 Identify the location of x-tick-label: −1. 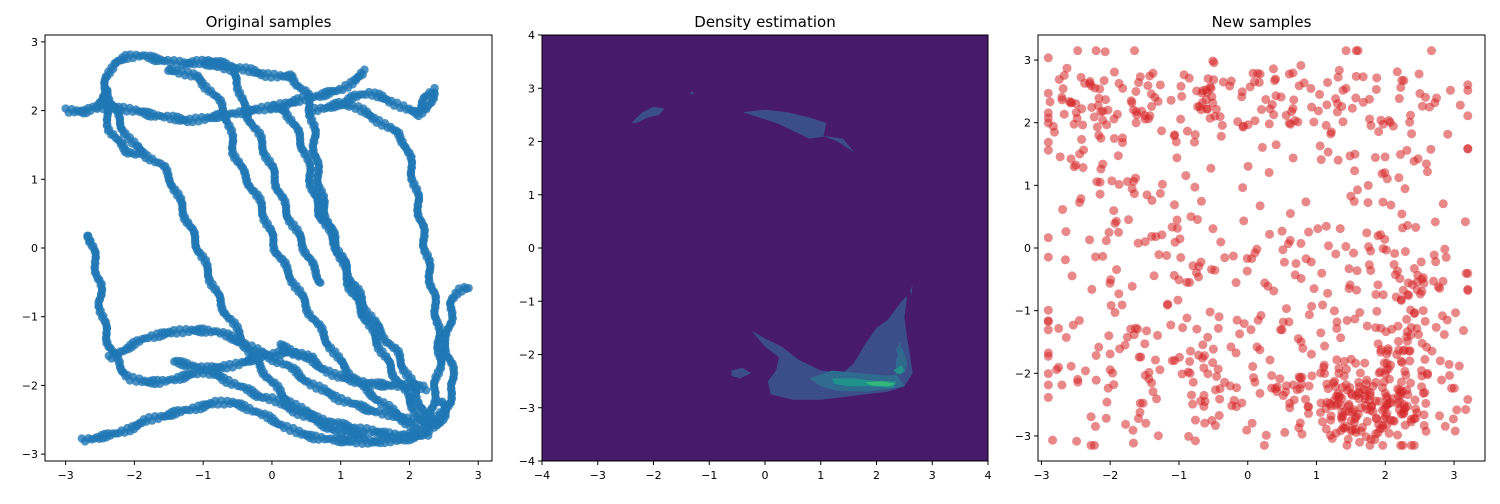
(1179, 475).